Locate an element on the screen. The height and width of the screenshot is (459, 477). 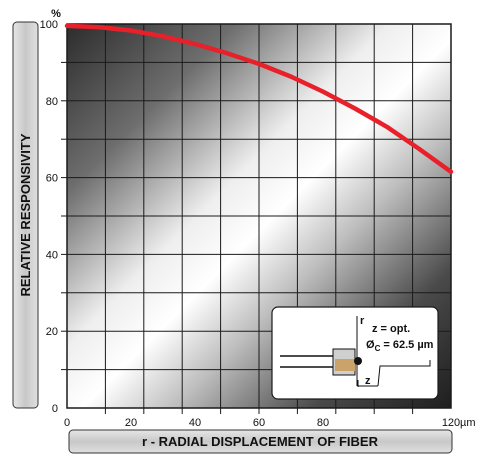
y-tick-label: 60 is located at coordinates (52, 179).